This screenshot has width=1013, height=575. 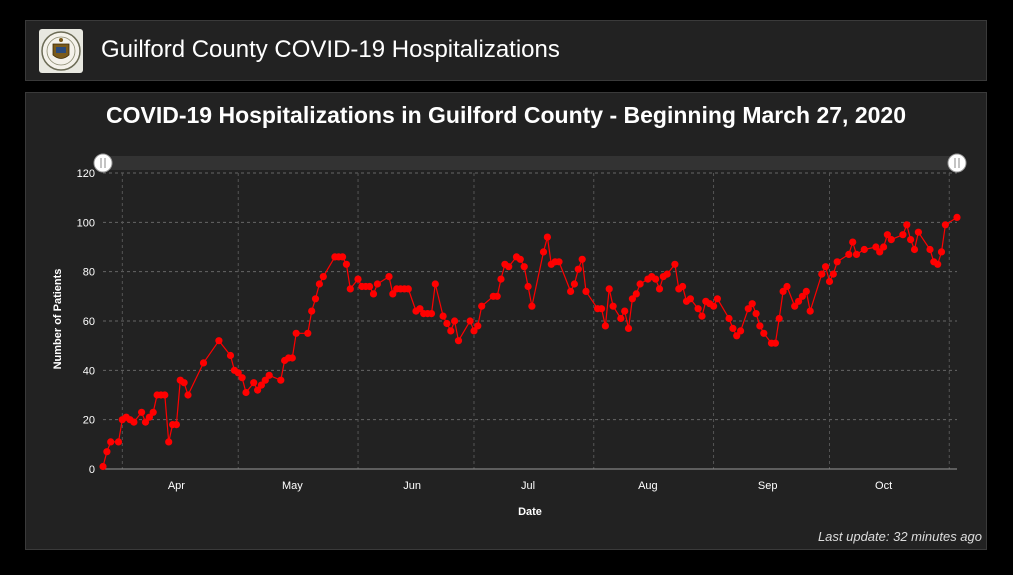 I want to click on range-handle-left, so click(x=103, y=163).